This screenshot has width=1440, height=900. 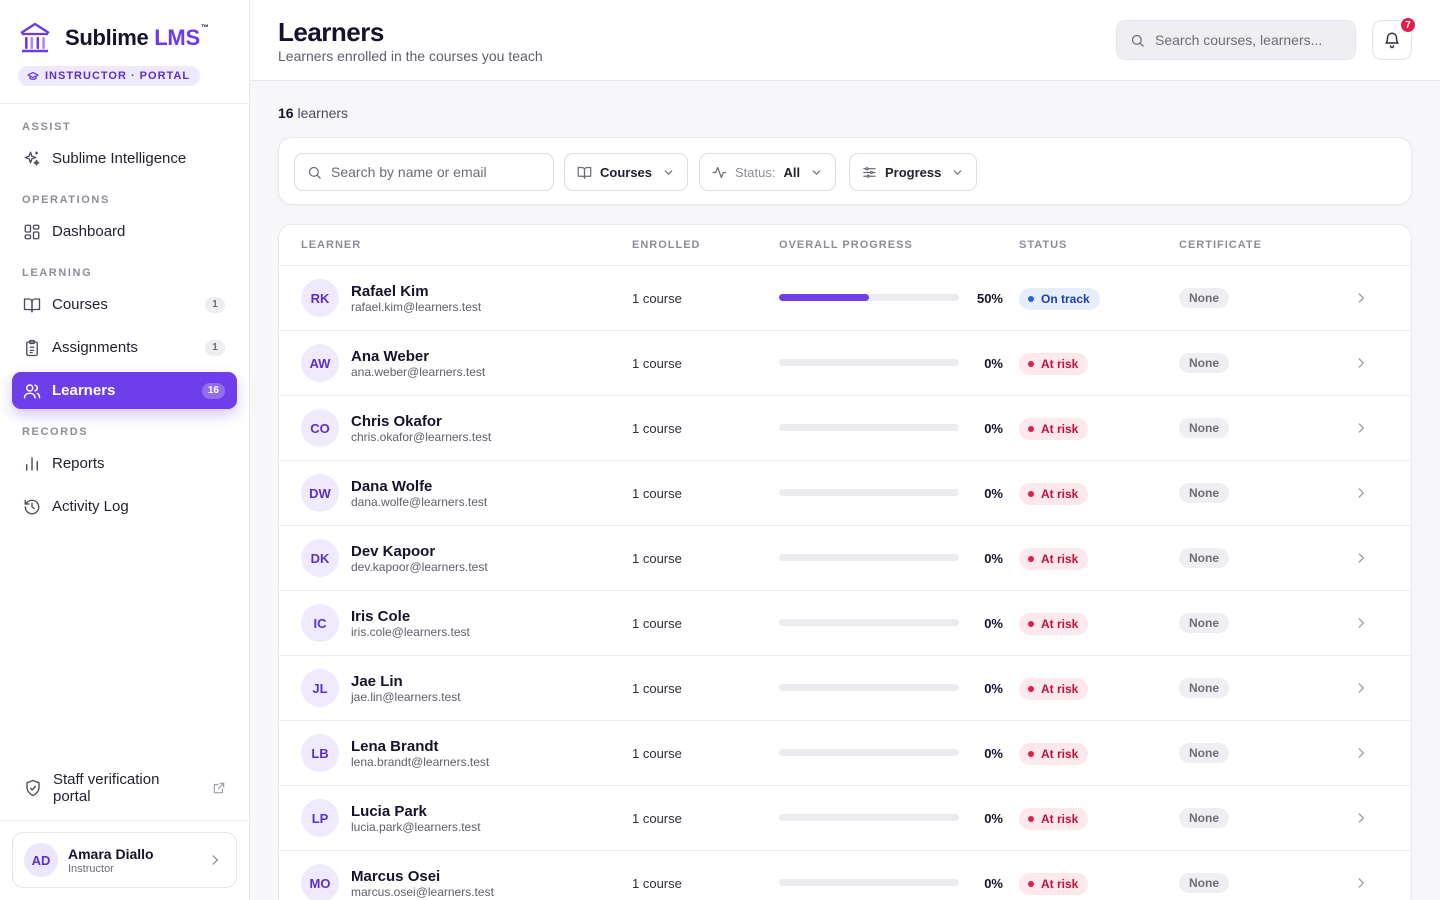 What do you see at coordinates (57, 273) in the screenshot?
I see `nav-section-learning: LEARNING` at bounding box center [57, 273].